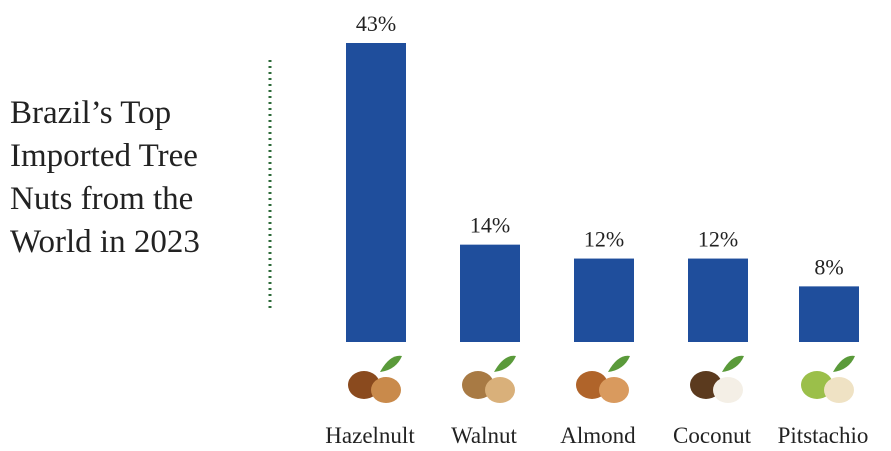 Image resolution: width=891 pixels, height=451 pixels. What do you see at coordinates (490, 225) in the screenshot?
I see `value-label: 14%` at bounding box center [490, 225].